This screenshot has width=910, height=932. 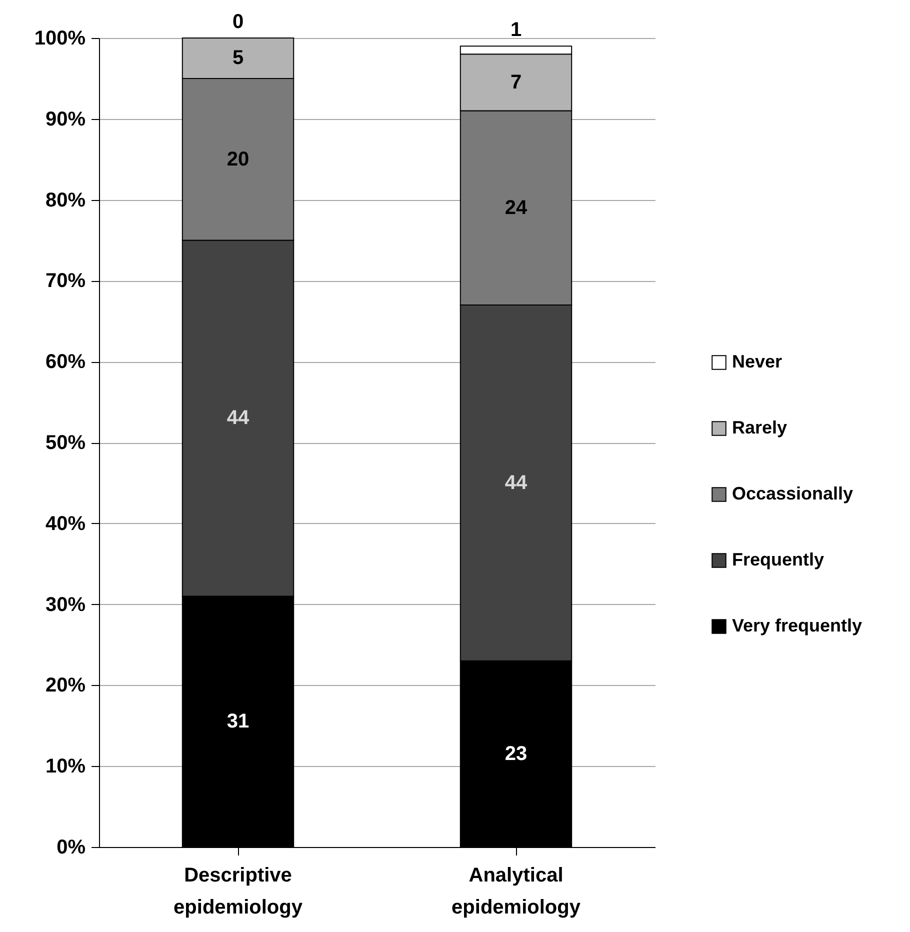 What do you see at coordinates (757, 362) in the screenshot?
I see `legend-label: Never` at bounding box center [757, 362].